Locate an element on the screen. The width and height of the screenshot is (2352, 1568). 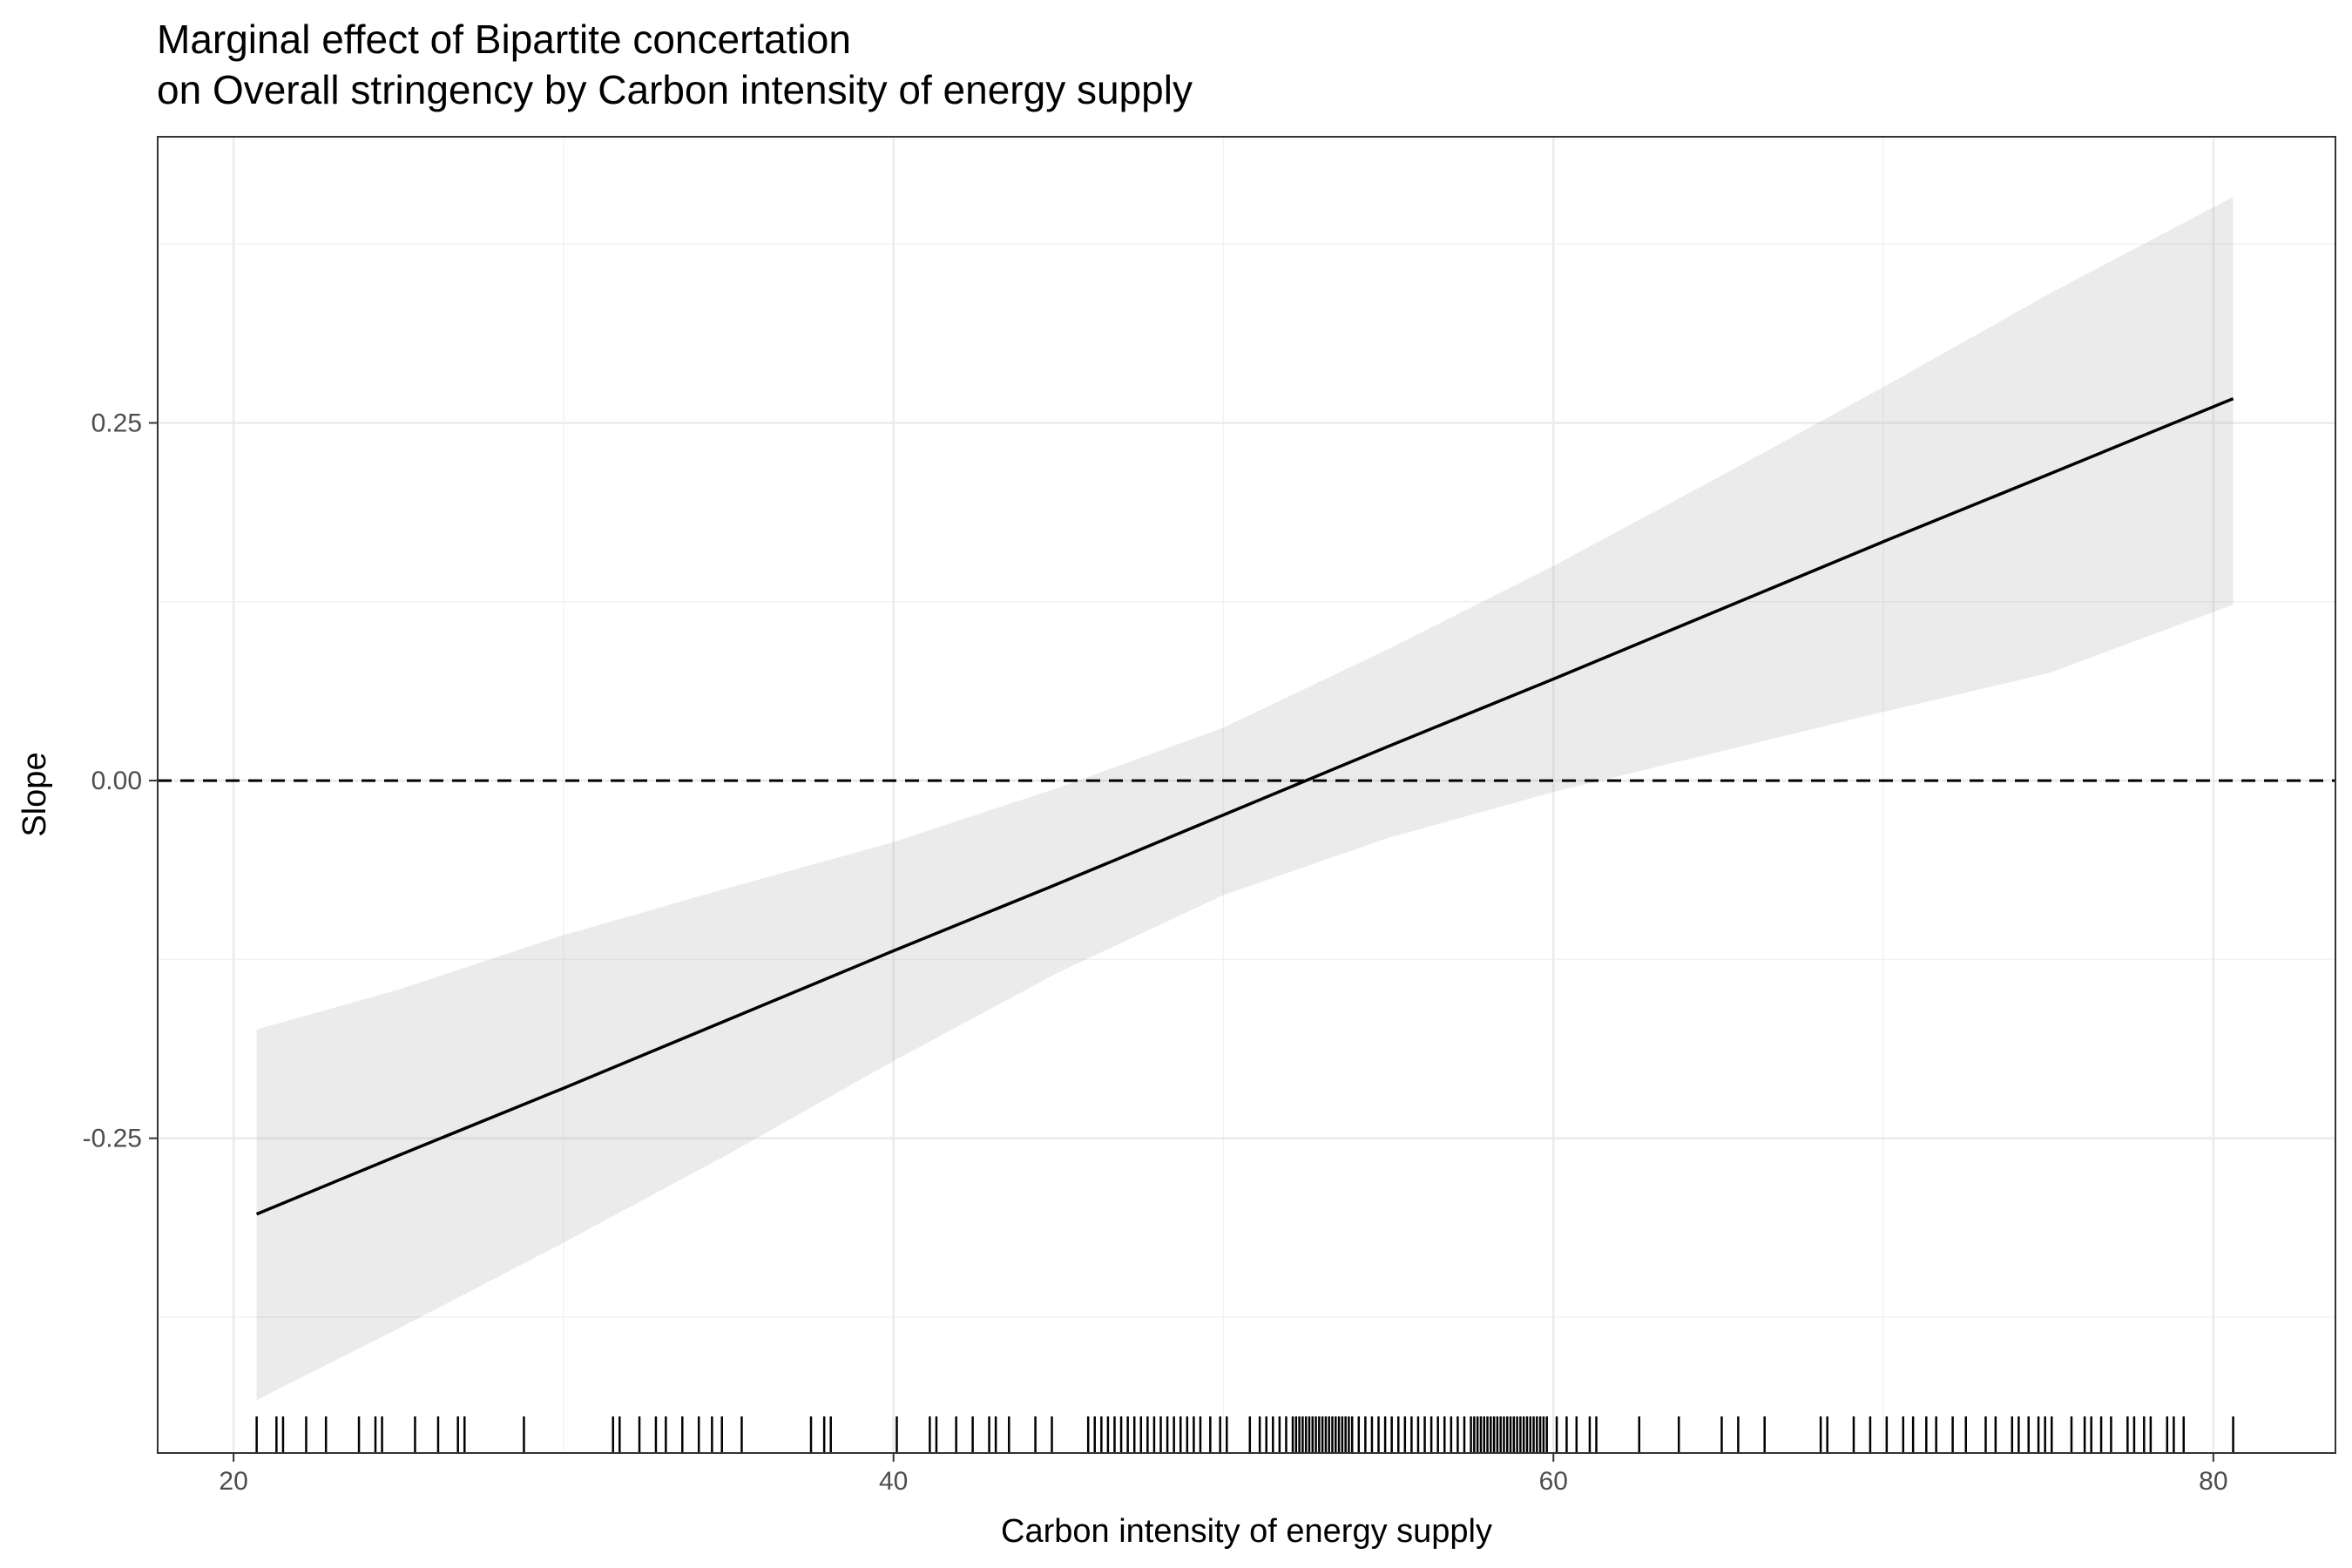
y-axis-title: Slope is located at coordinates (35, 794).